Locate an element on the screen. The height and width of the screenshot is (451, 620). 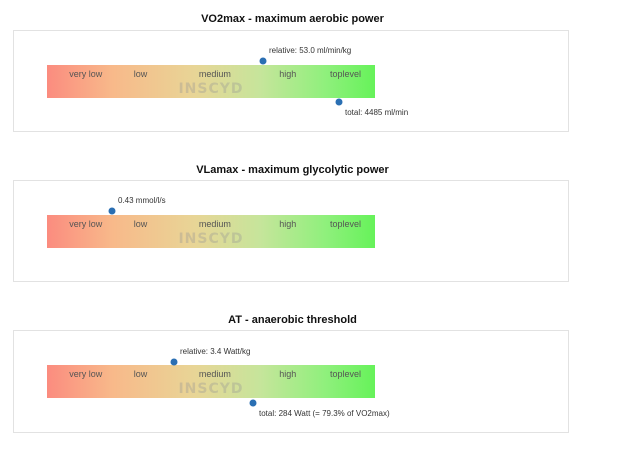
at-level-bar: very low low medium high toplevel INSCYD is located at coordinates (211, 381).